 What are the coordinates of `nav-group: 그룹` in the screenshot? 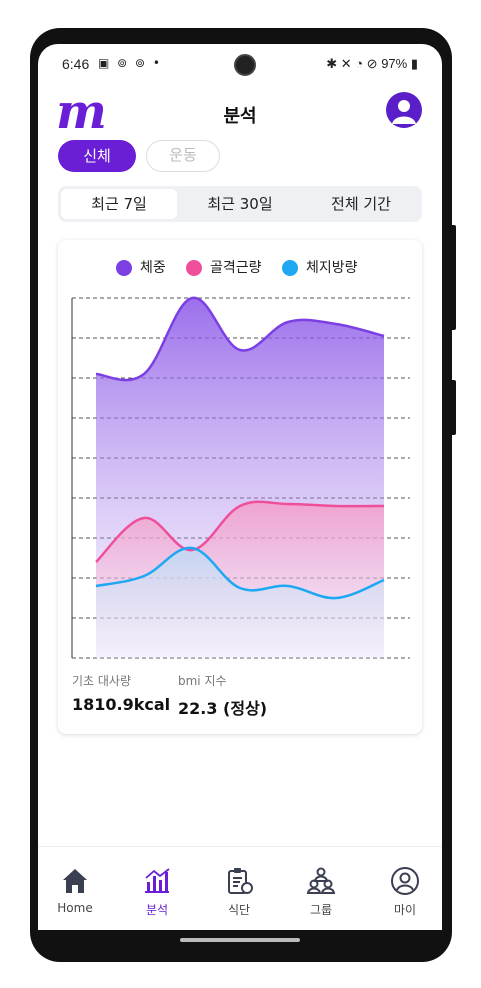 It's located at (321, 892).